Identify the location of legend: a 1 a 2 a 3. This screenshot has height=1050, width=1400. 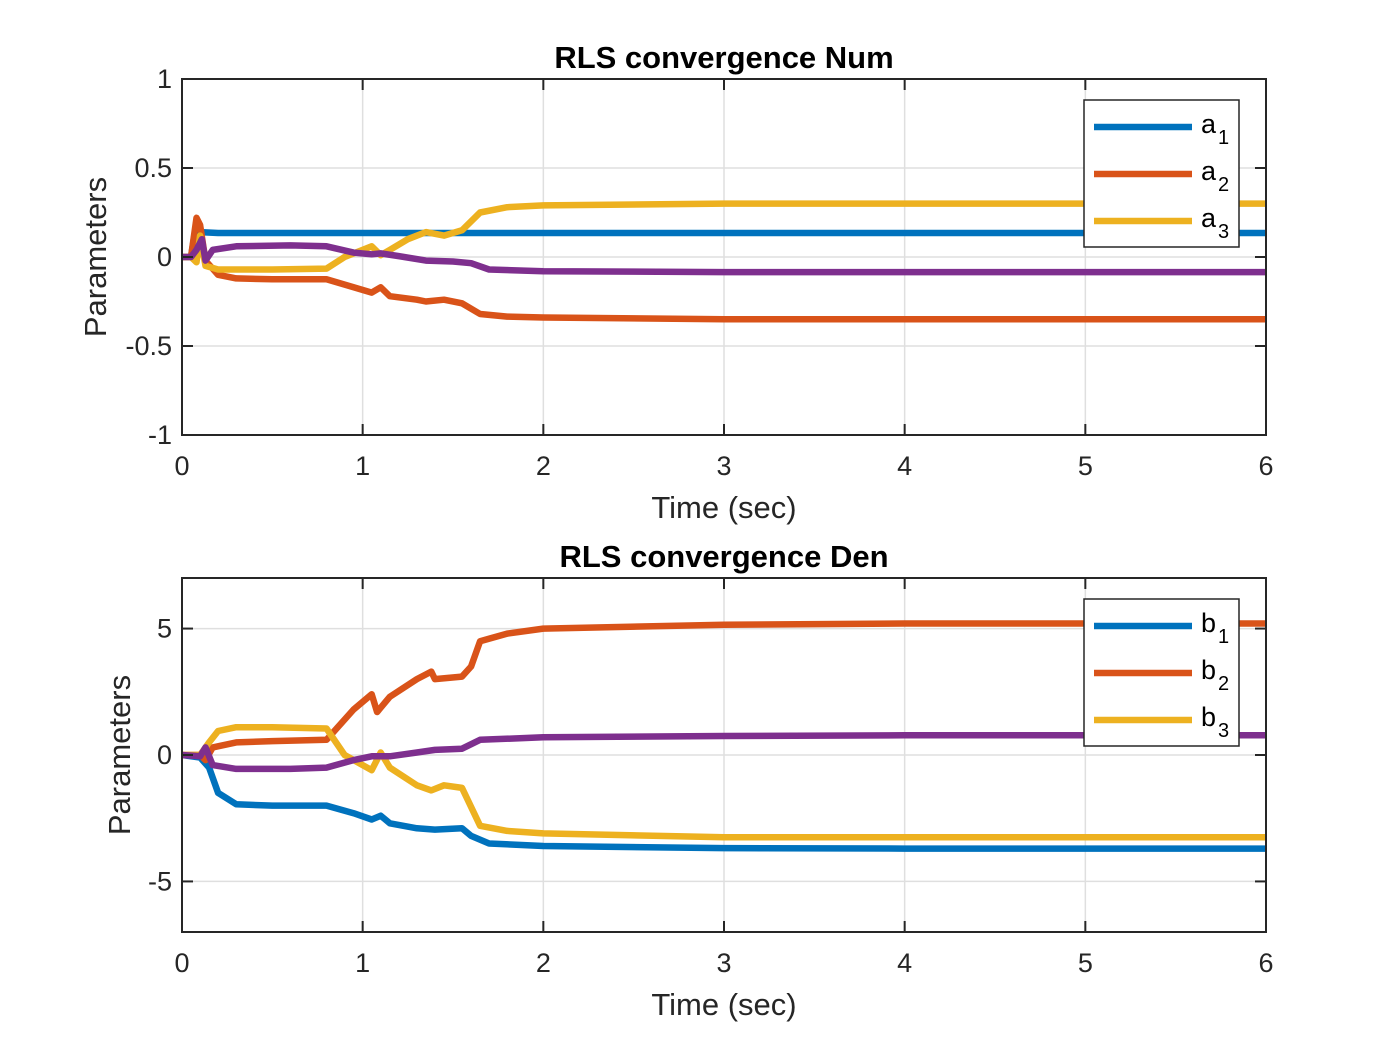
(1161, 173).